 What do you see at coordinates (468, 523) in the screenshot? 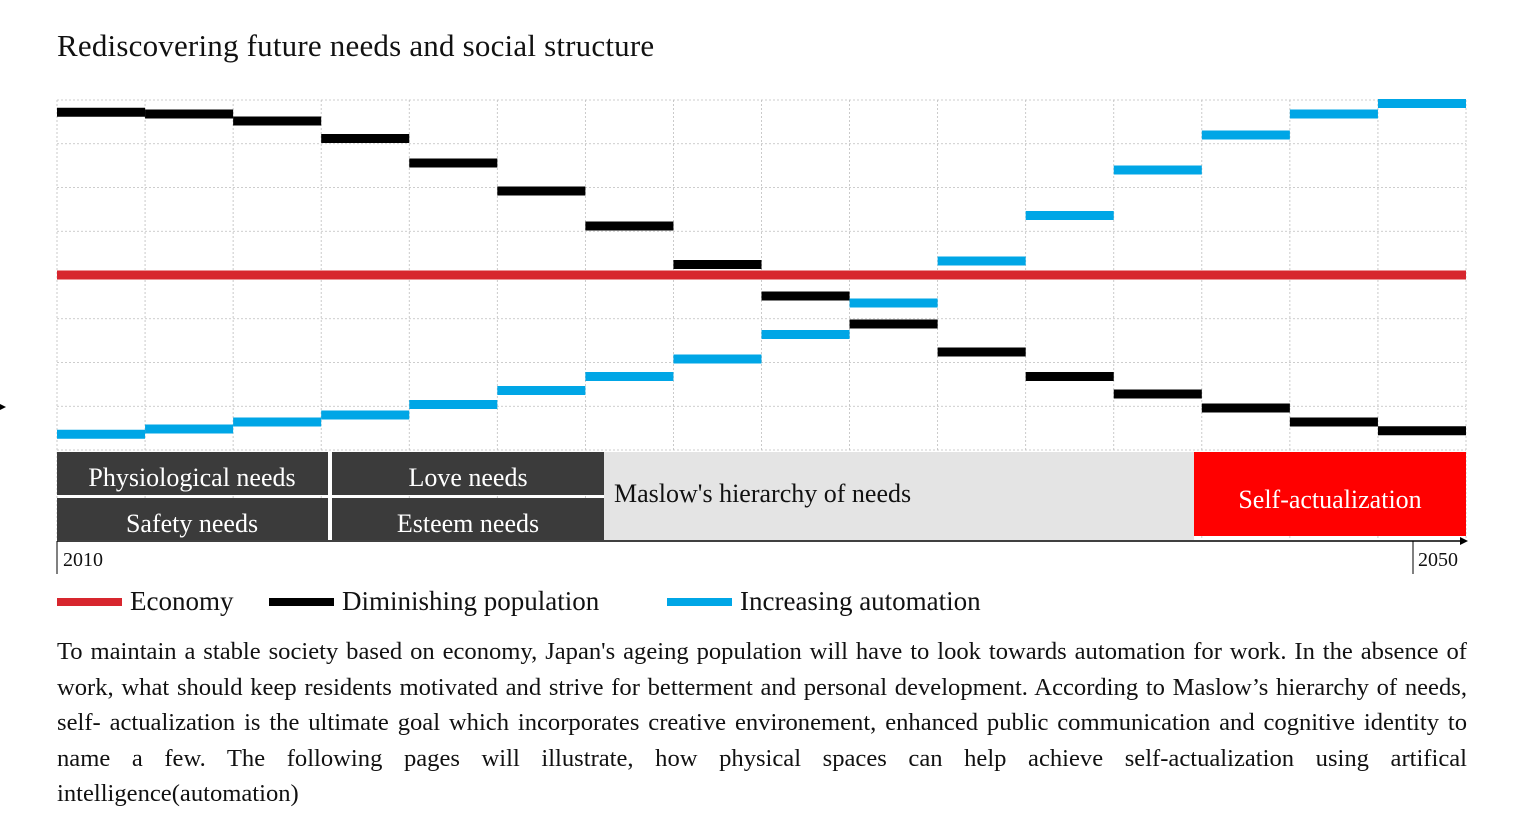
I see `esteem-needs-label: Esteem needs` at bounding box center [468, 523].